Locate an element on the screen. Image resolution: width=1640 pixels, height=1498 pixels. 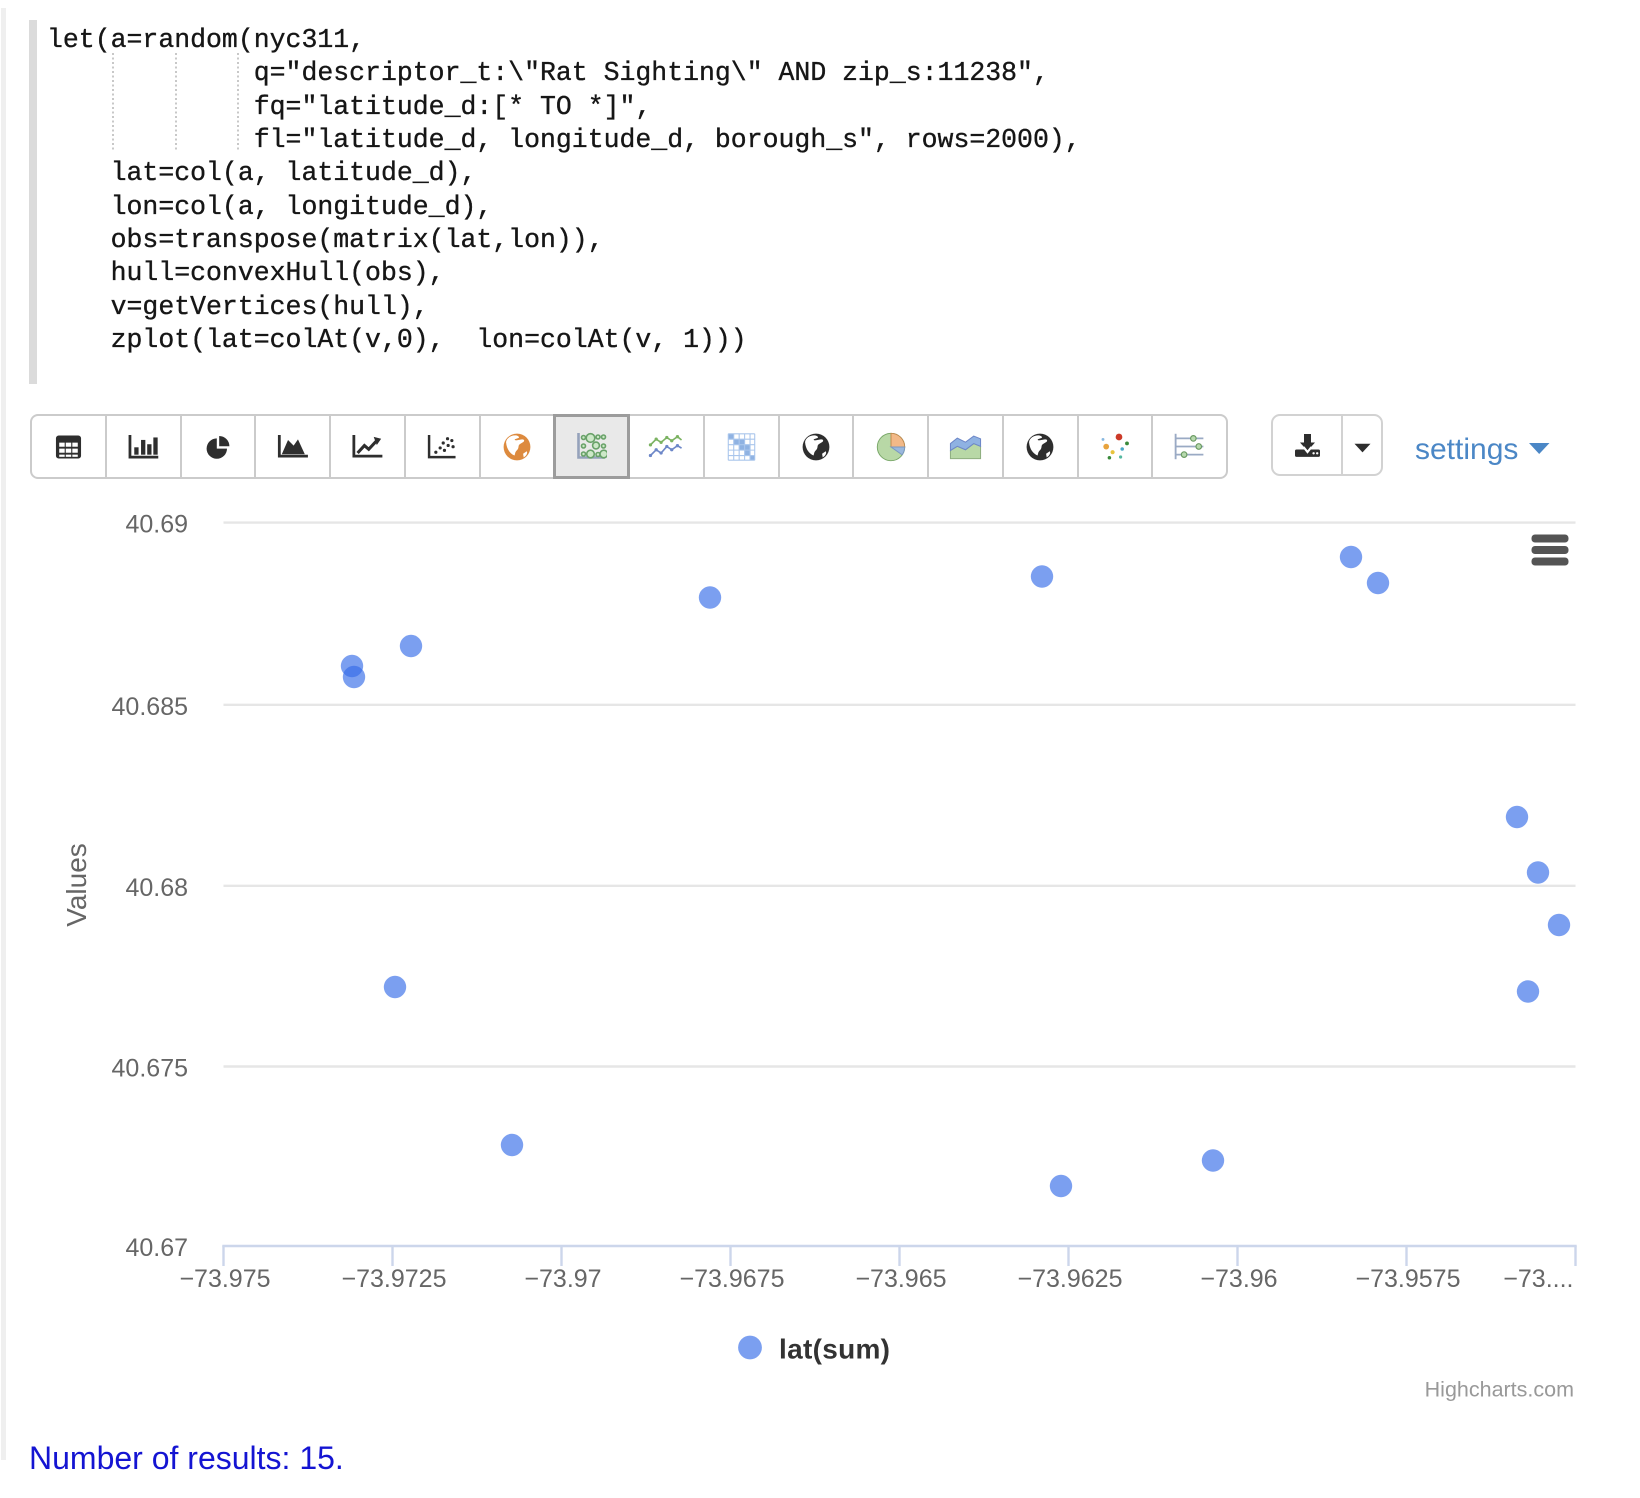
svg-text: −73.9675 is located at coordinates (732, 1279).